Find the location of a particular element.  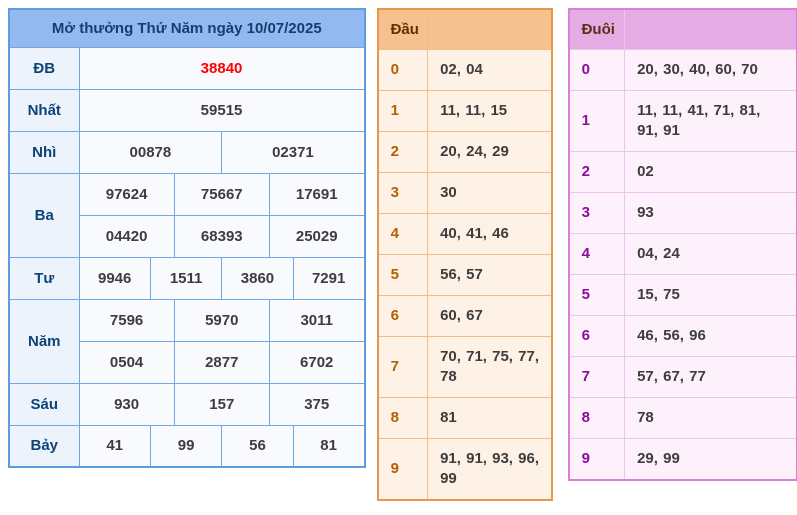

dau-digit: 0 is located at coordinates (403, 69).